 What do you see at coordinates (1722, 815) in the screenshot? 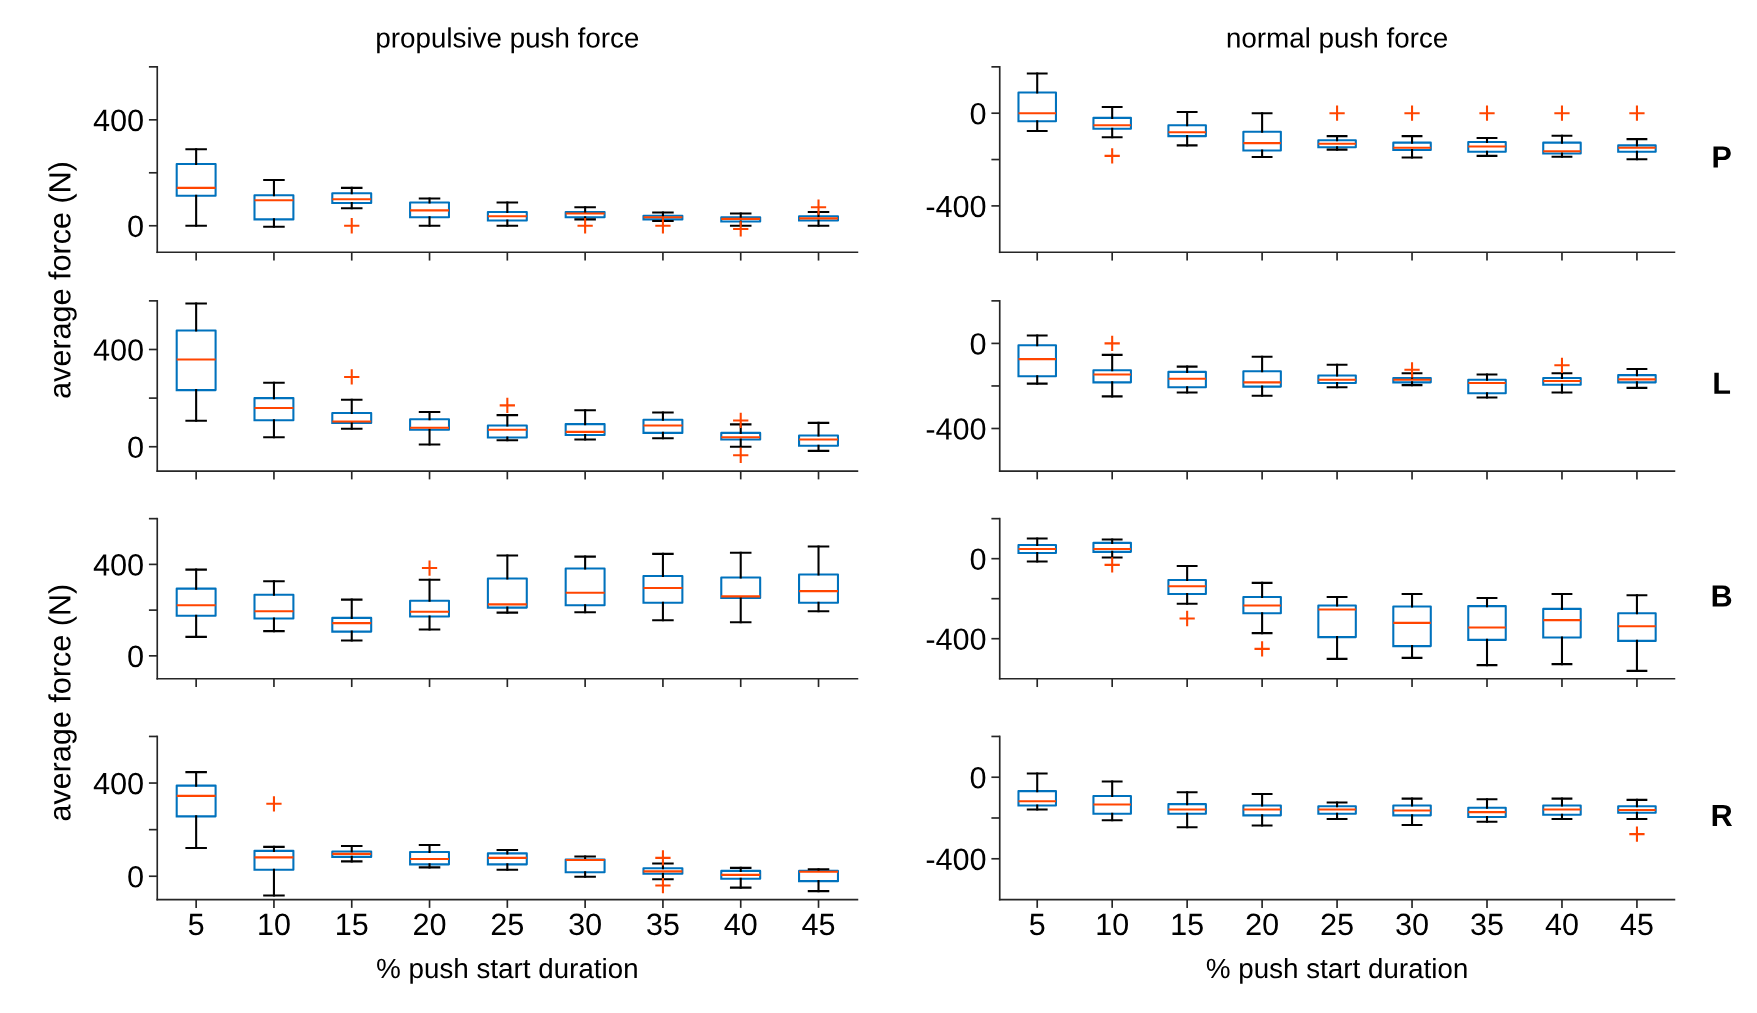
I see `text: R` at bounding box center [1722, 815].